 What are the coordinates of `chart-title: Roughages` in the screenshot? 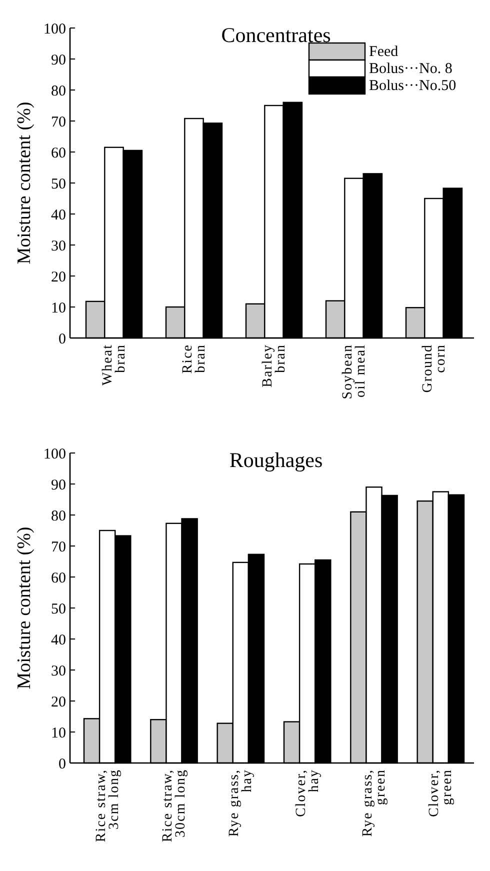 It's located at (276, 460).